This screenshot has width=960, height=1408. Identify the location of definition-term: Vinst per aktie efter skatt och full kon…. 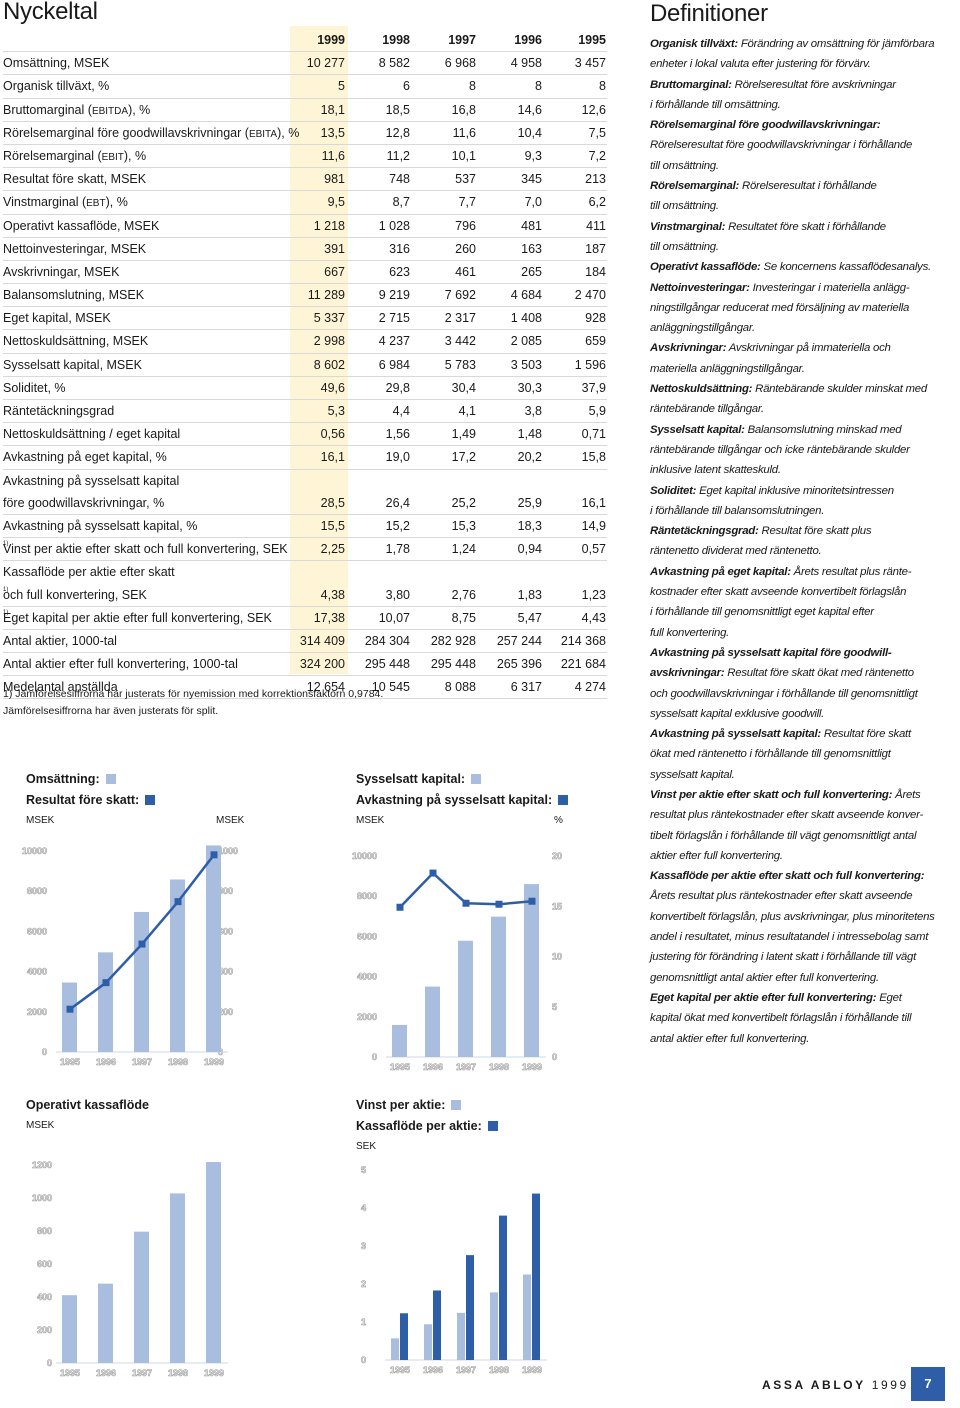
(771, 794).